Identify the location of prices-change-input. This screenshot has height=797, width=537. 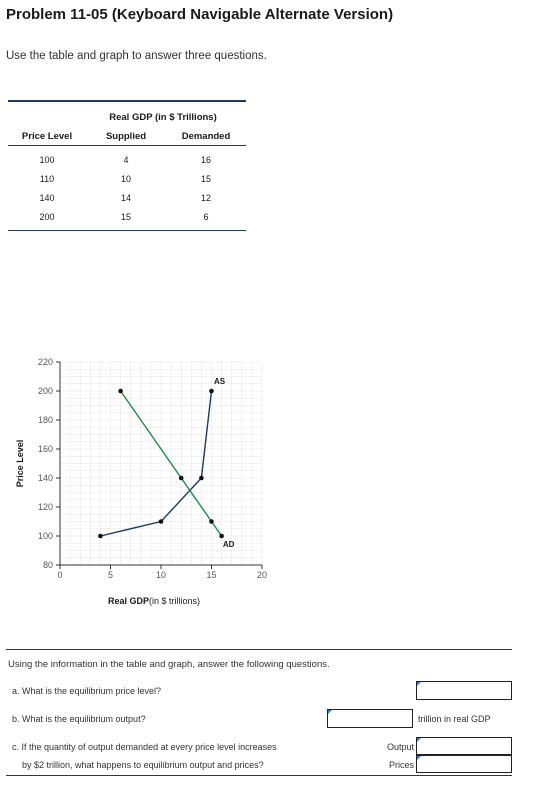
(464, 764).